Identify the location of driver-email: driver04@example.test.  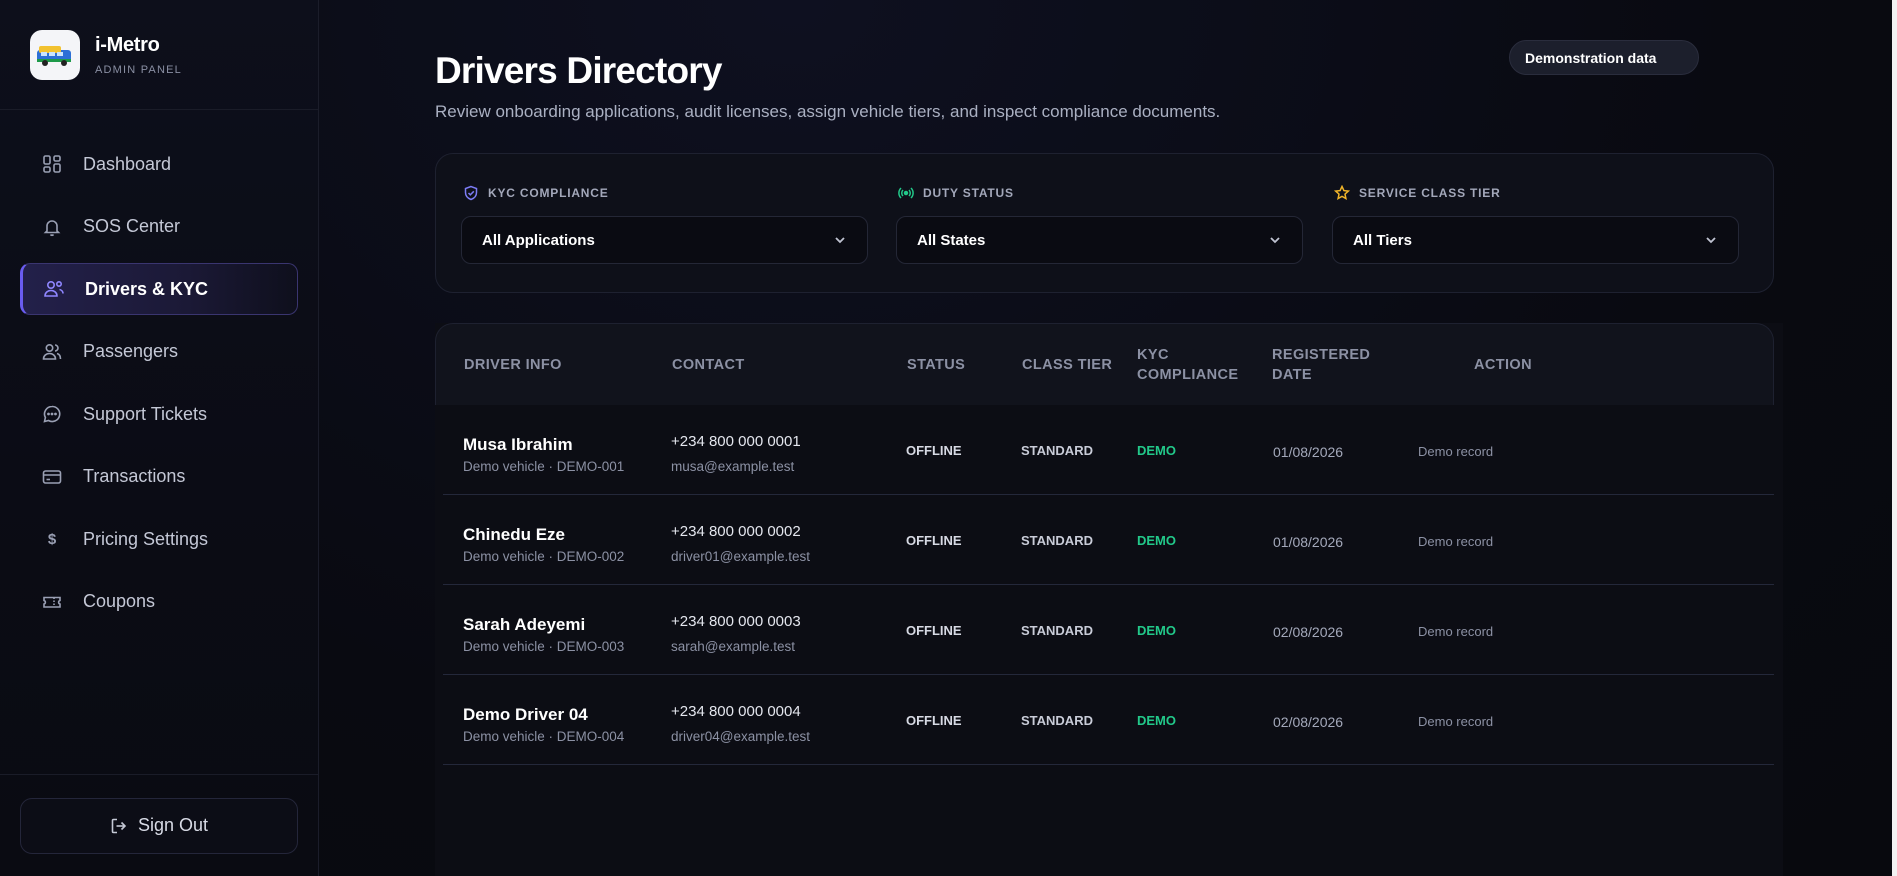
(741, 736).